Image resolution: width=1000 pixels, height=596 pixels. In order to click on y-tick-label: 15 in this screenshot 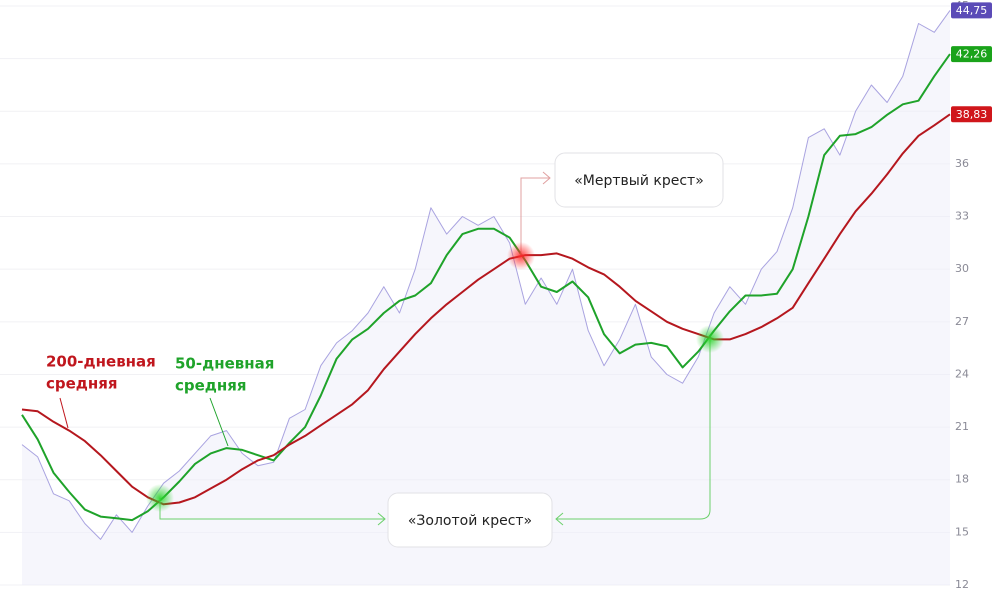, I will do `click(962, 531)`.